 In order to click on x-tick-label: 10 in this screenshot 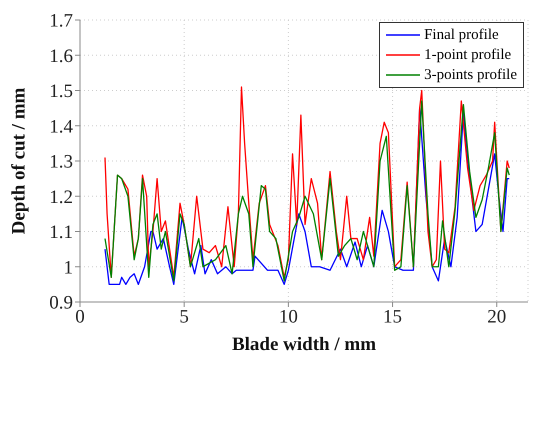, I will do `click(288, 317)`.